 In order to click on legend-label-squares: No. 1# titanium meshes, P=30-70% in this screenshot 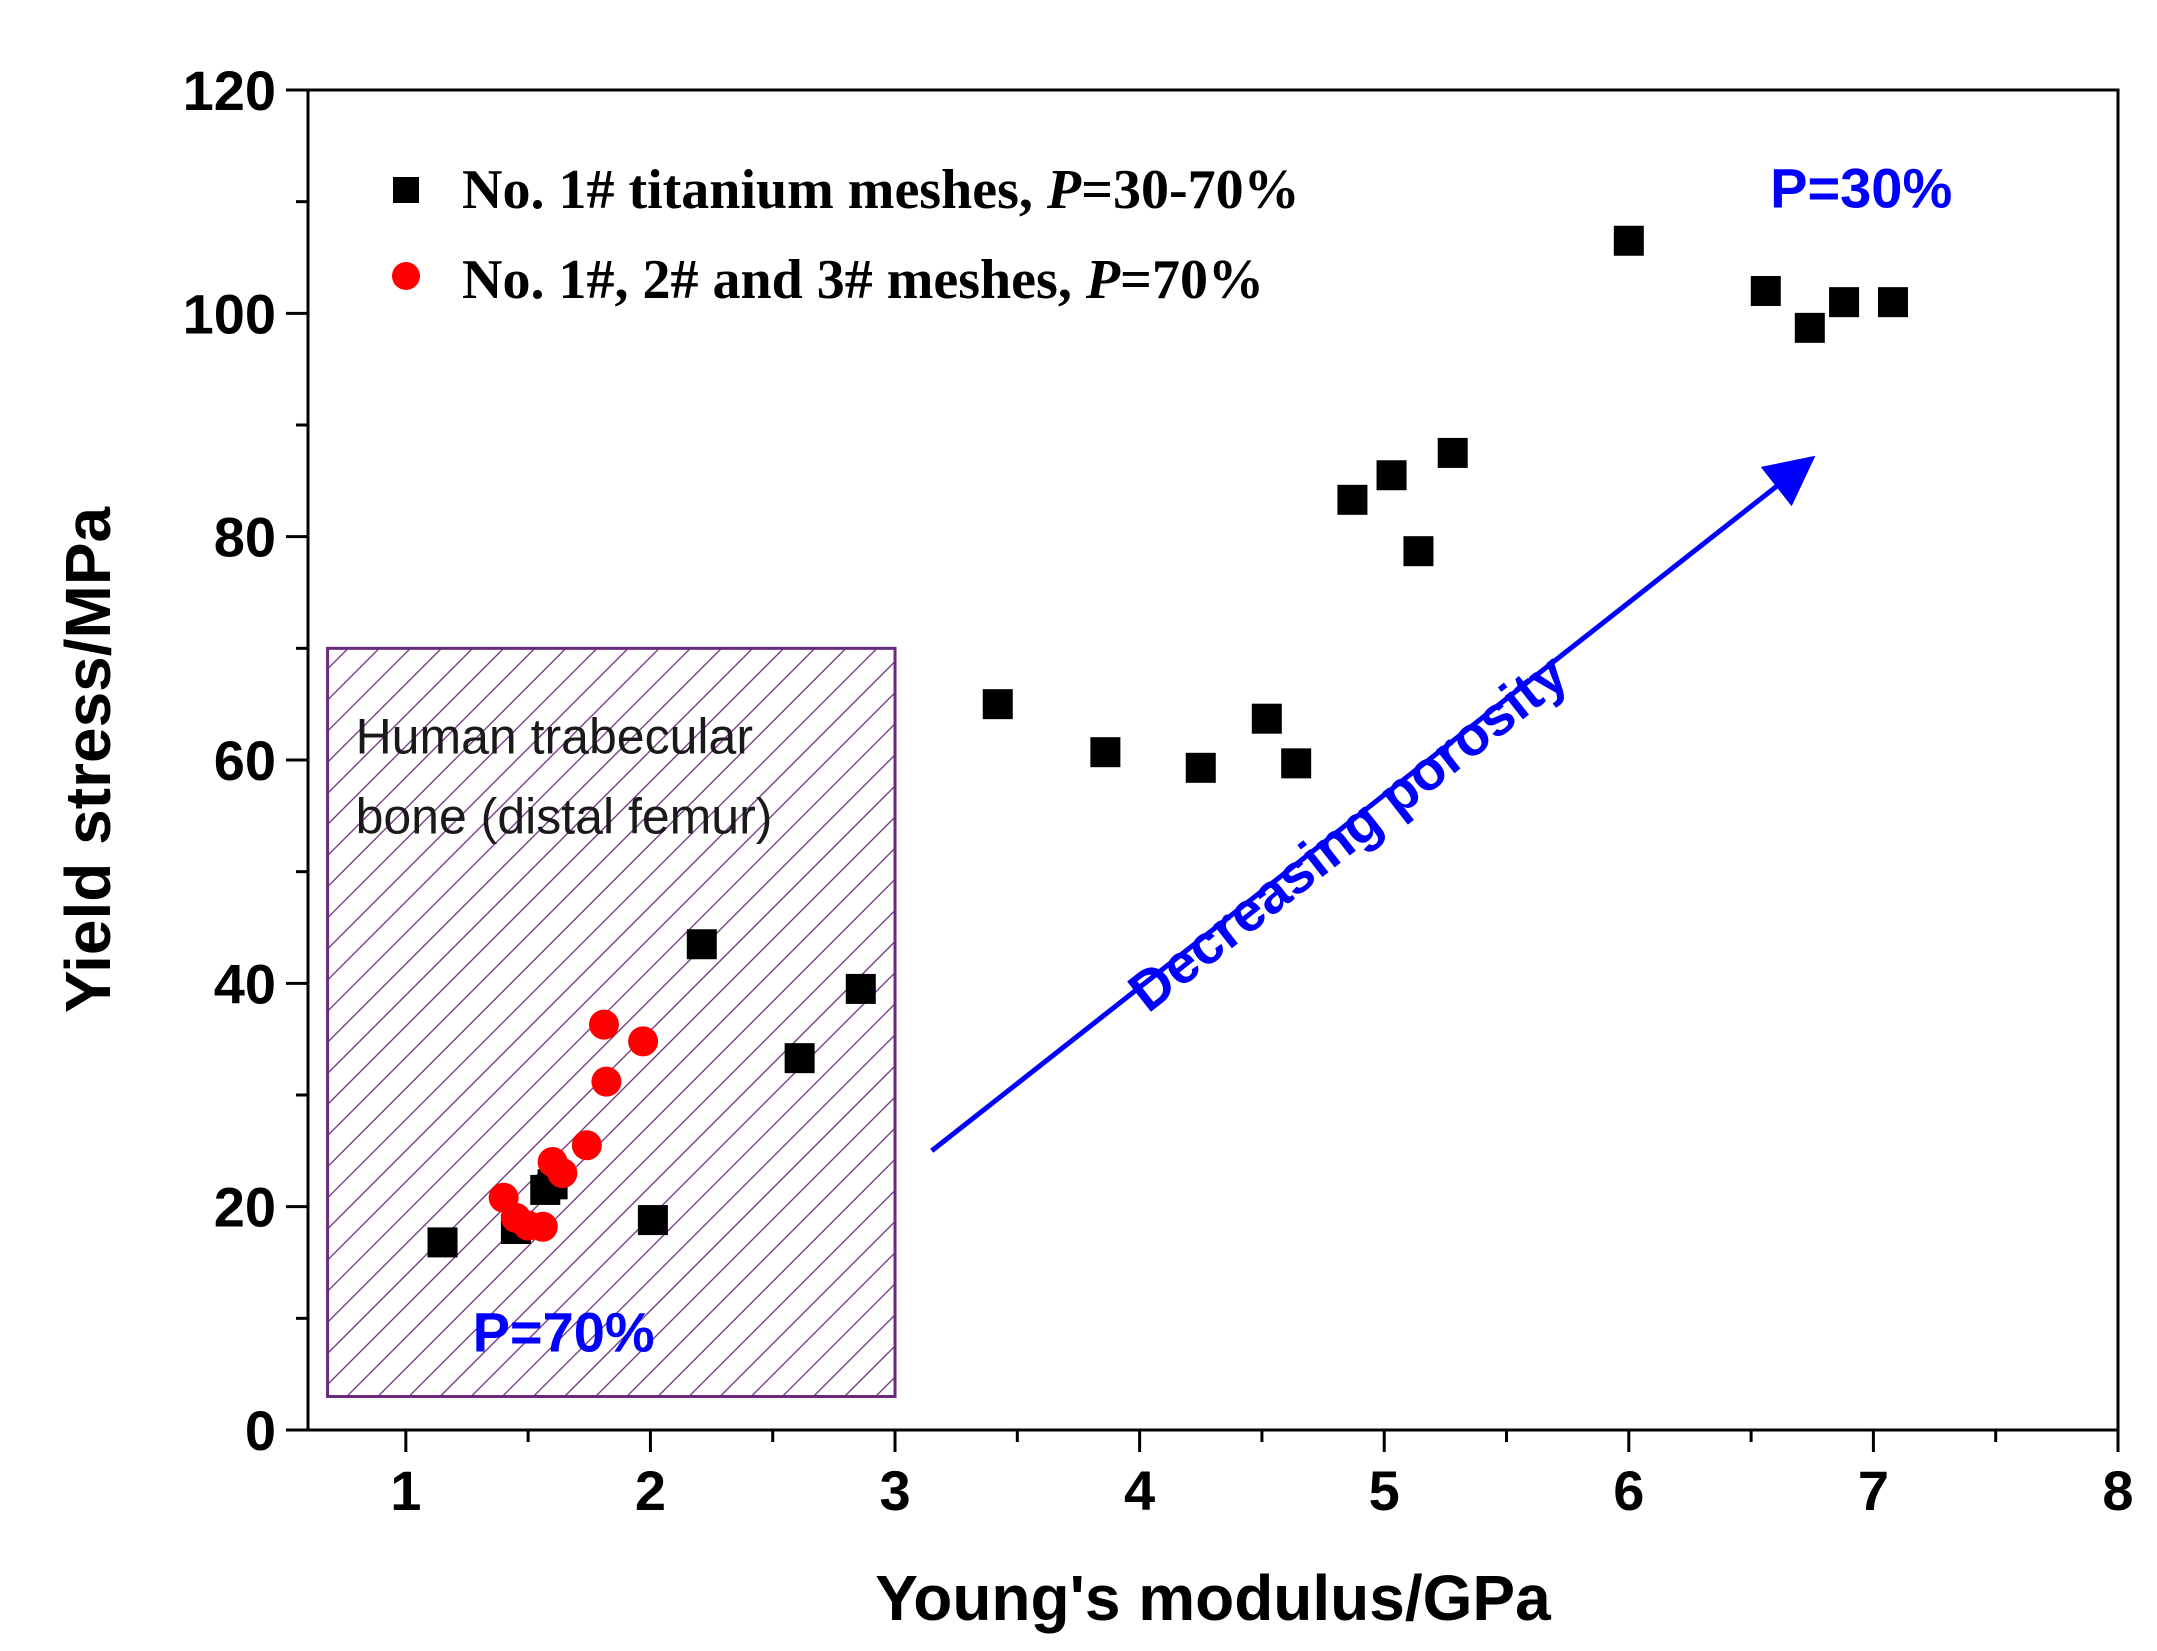, I will do `click(881, 190)`.